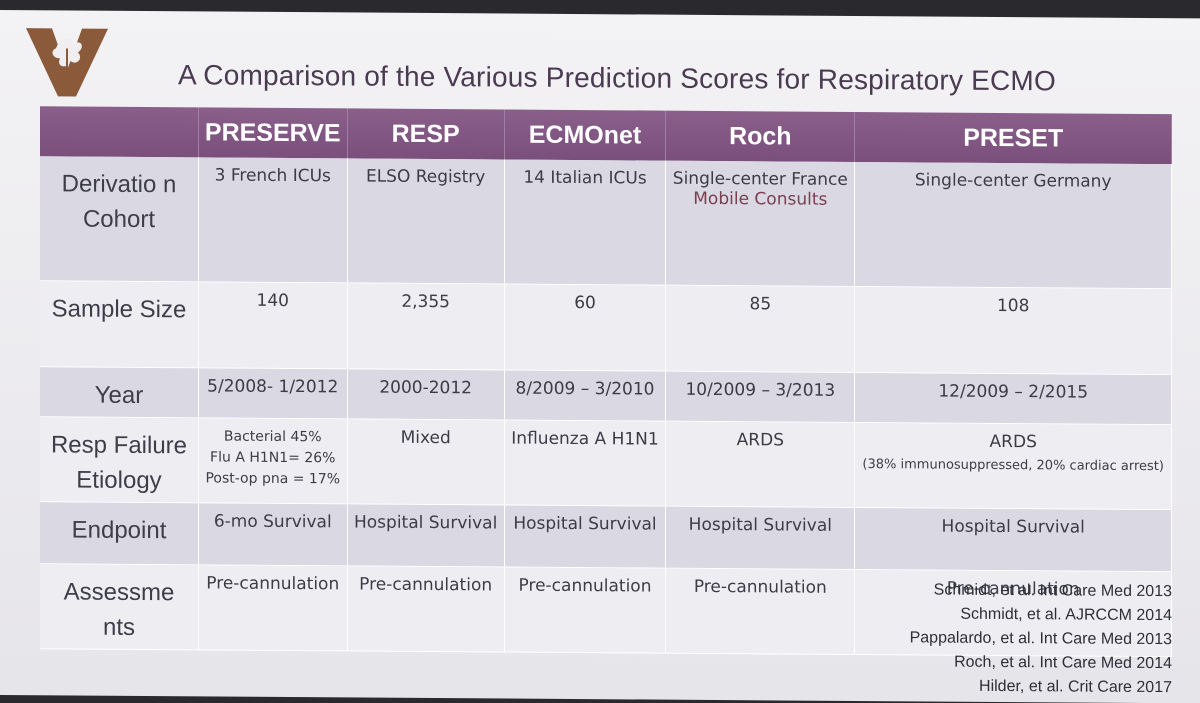 Image resolution: width=1200 pixels, height=703 pixels. Describe the element at coordinates (119, 607) in the screenshot. I see `row-label: Assessme nts` at that location.